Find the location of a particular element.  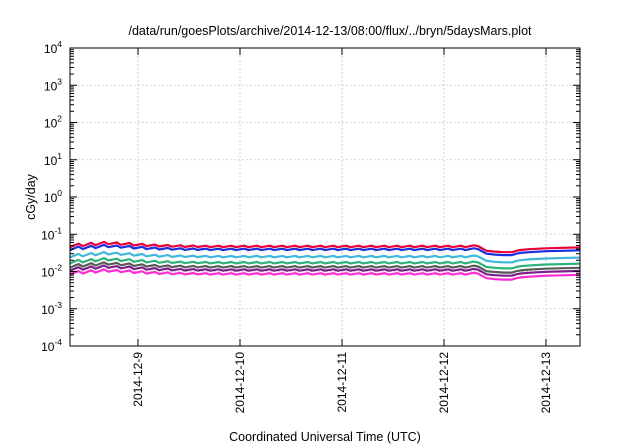

x-axis-label: Coordinated Universal Time (UTC) is located at coordinates (325, 437).